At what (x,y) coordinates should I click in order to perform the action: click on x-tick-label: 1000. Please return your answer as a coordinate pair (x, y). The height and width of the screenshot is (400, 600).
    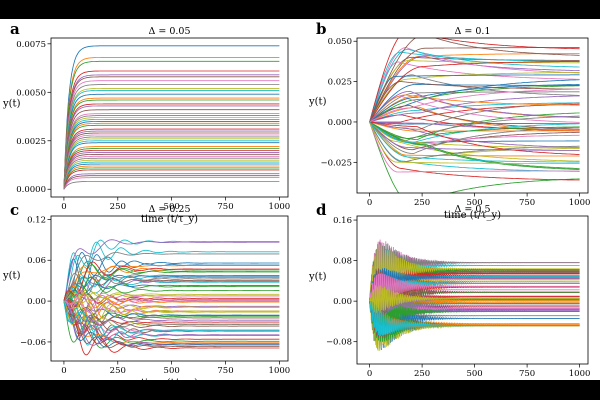
    Looking at the image, I should click on (580, 203).